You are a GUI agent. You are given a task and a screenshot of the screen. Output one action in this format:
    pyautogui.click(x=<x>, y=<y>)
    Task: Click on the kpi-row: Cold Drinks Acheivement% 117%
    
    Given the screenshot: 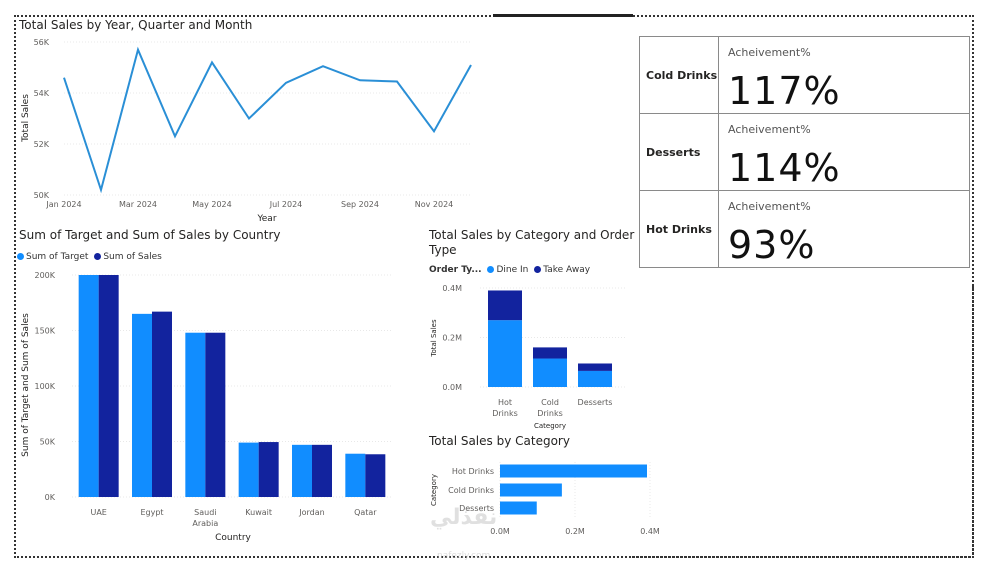 What is the action you would take?
    pyautogui.click(x=804, y=75)
    